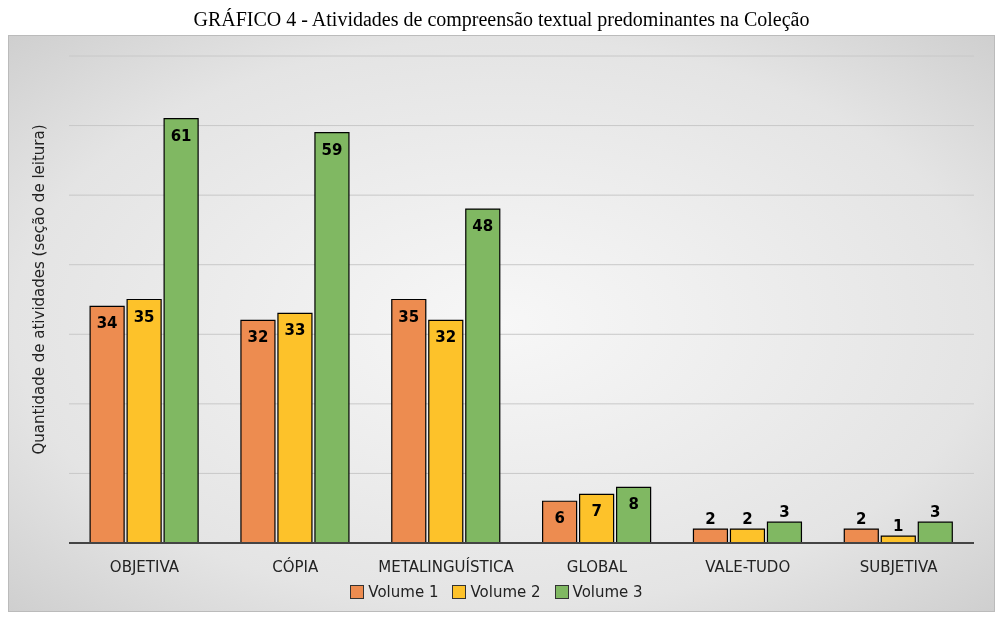 Image resolution: width=1003 pixels, height=621 pixels. I want to click on legend-label: Volume 1, so click(403, 592).